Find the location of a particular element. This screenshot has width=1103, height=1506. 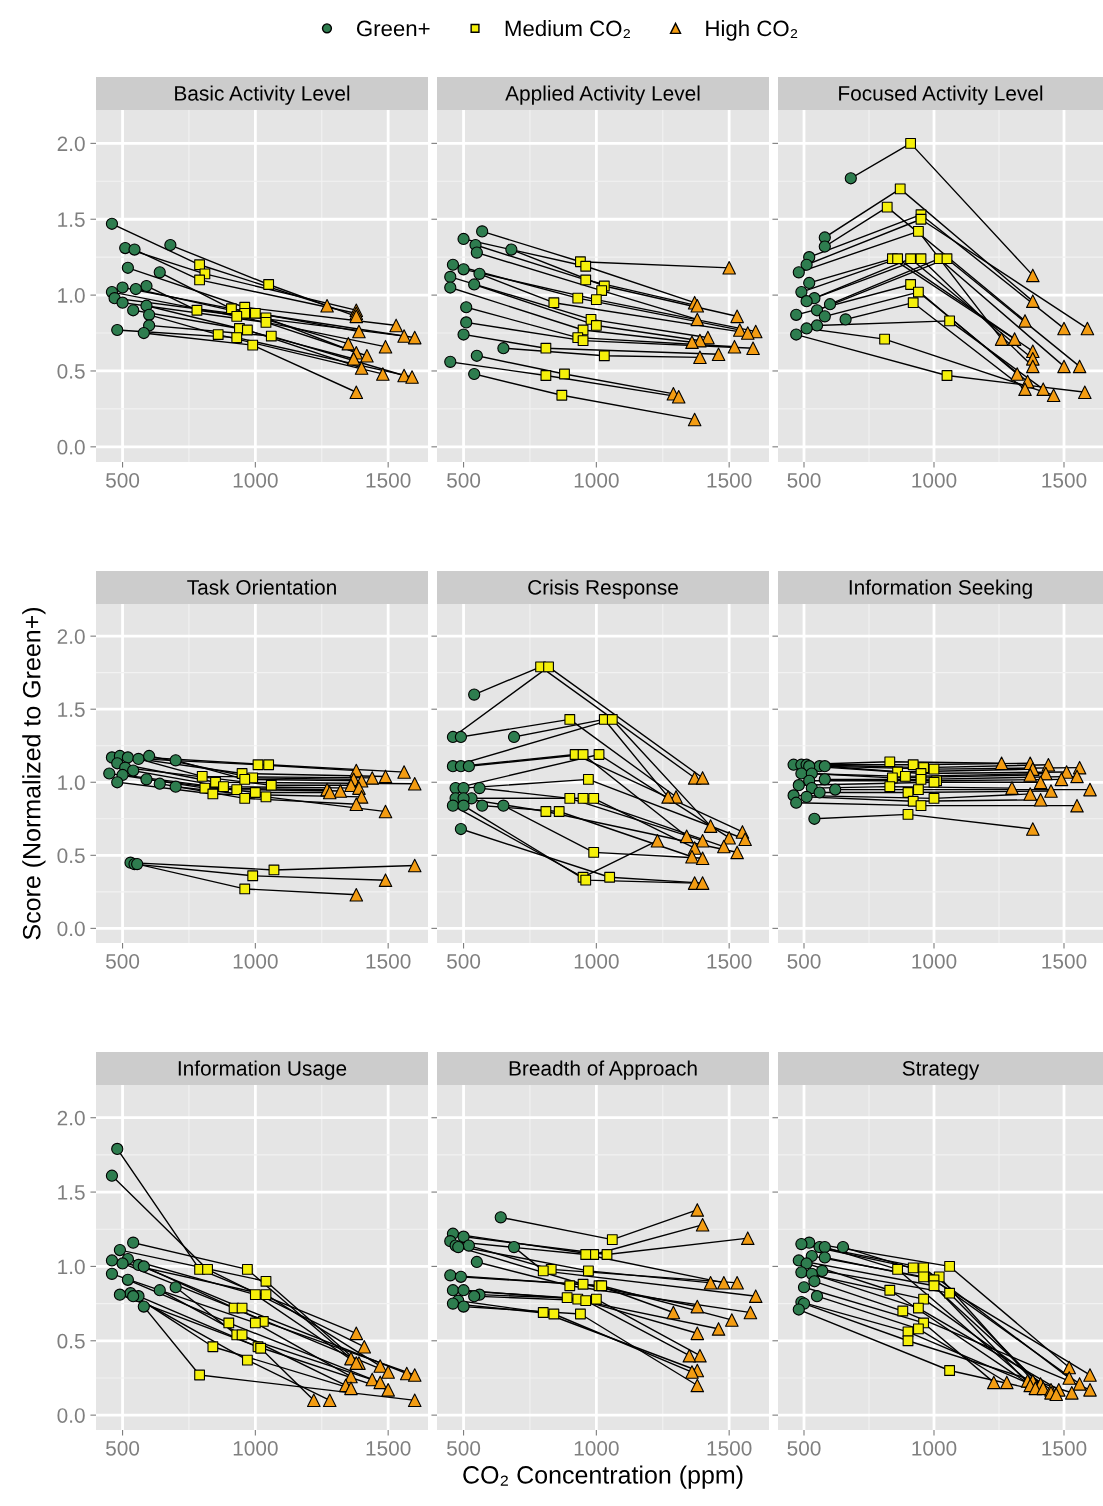

chart-title: Breadth of Approach is located at coordinates (603, 1070).